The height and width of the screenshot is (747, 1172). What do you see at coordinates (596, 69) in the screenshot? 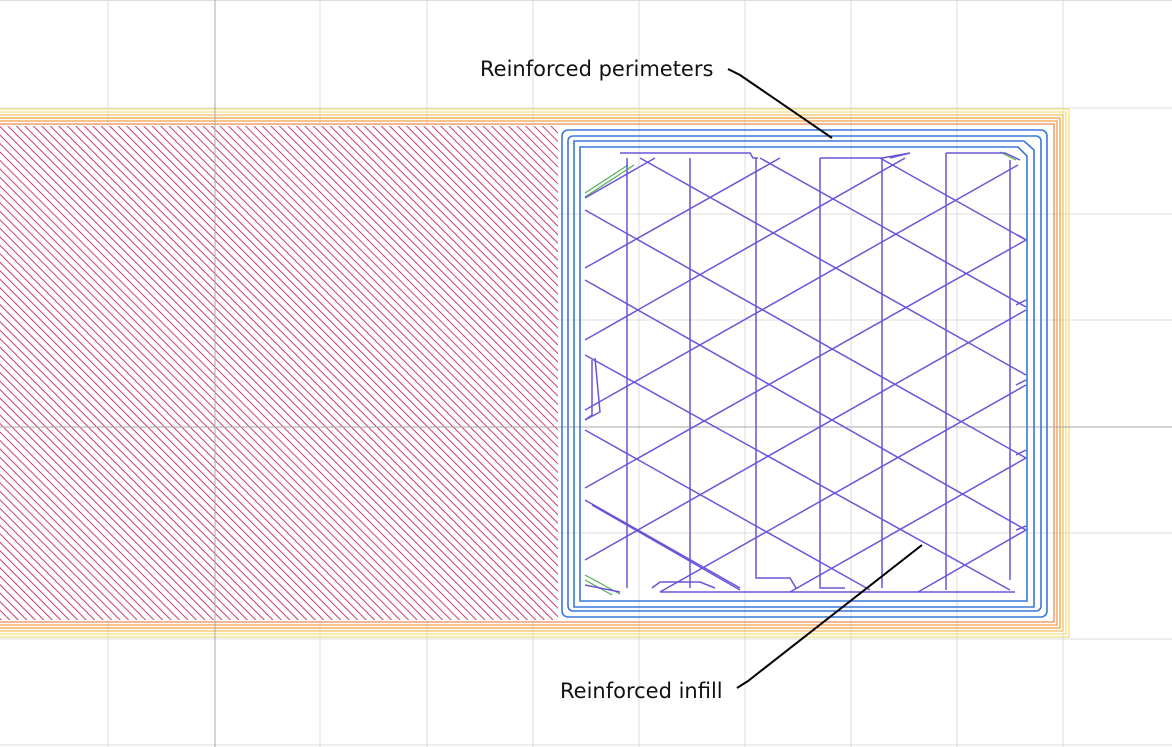
I see `reinforced-perimeters-label: Reinforced perimeters` at bounding box center [596, 69].